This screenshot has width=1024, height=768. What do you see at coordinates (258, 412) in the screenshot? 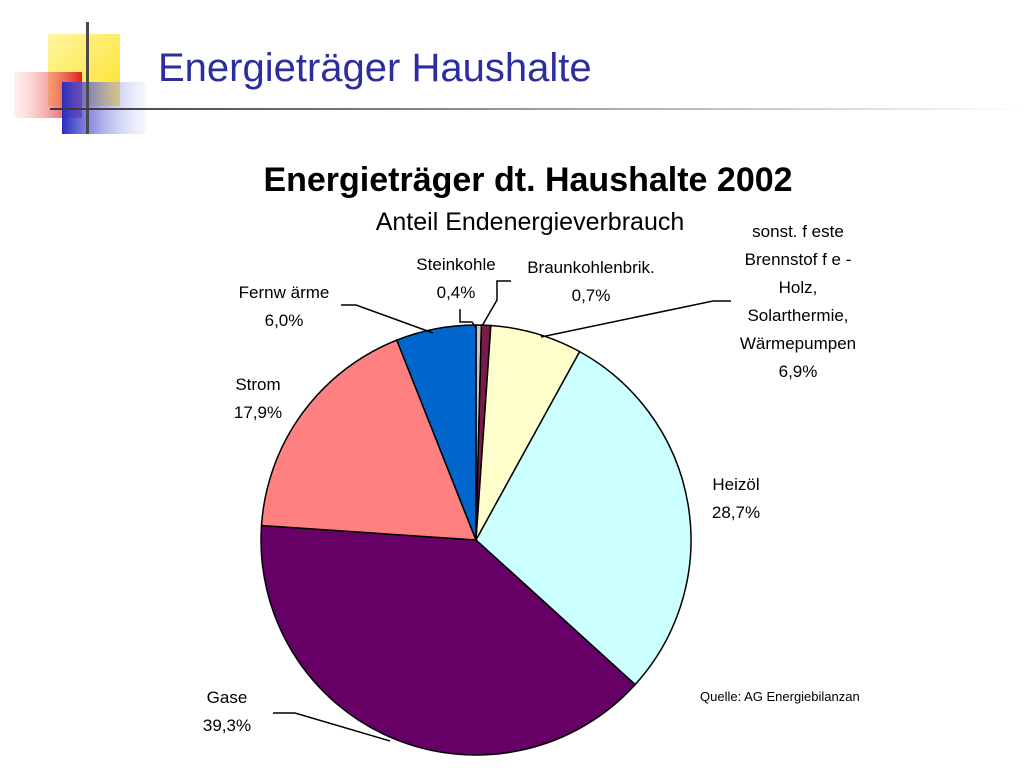
I see `slice-value-label: 17,9%` at bounding box center [258, 412].